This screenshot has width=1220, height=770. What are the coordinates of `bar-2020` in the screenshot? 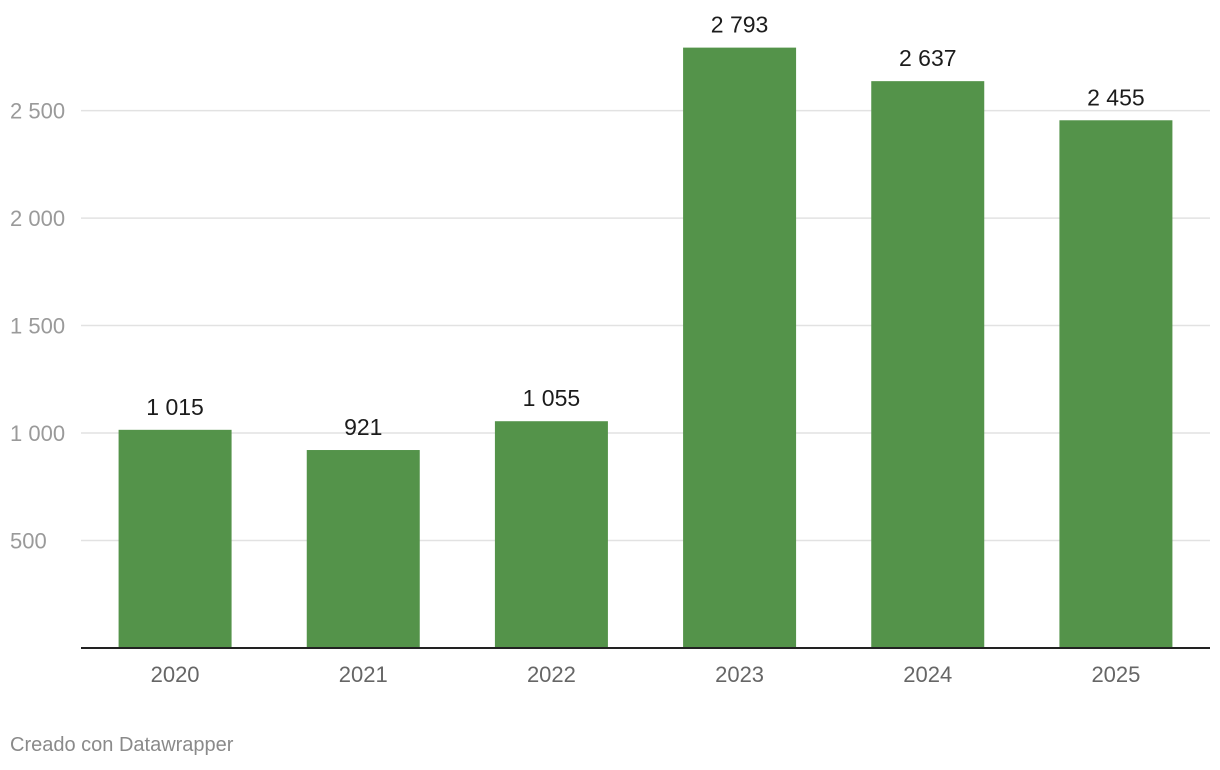 It's located at (175, 538).